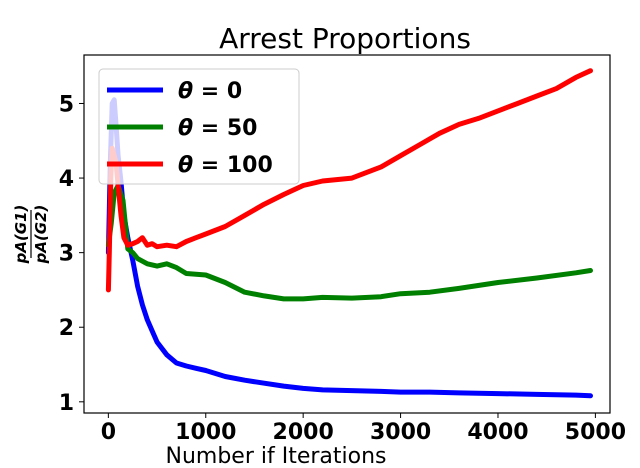  I want to click on y-axis-label-denominator: pA(G2), so click(41, 235).